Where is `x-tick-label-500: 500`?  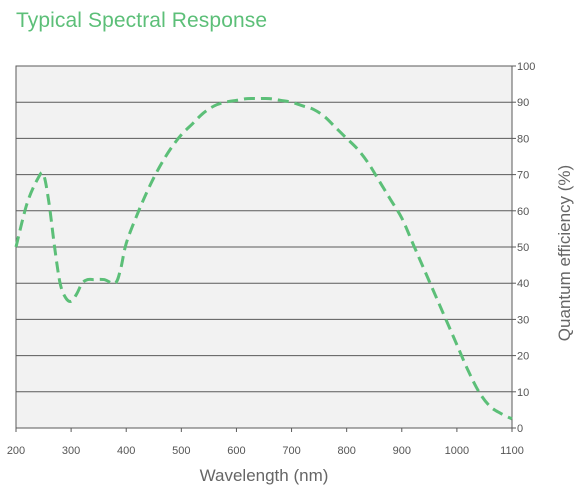 x-tick-label-500: 500 is located at coordinates (181, 451).